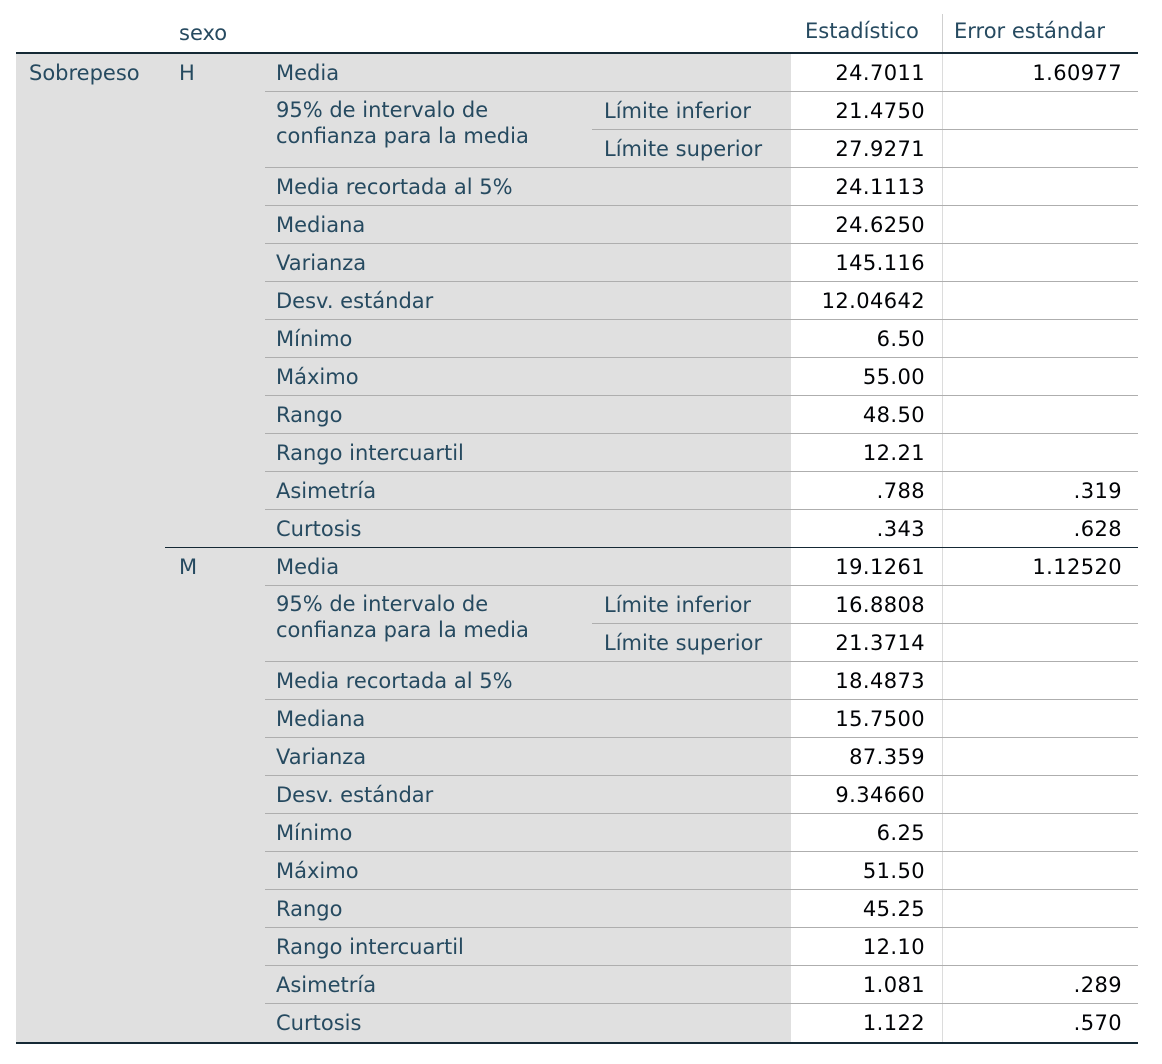 The height and width of the screenshot is (1064, 1162). What do you see at coordinates (900, 339) in the screenshot?
I see `statistic-value: 6.50` at bounding box center [900, 339].